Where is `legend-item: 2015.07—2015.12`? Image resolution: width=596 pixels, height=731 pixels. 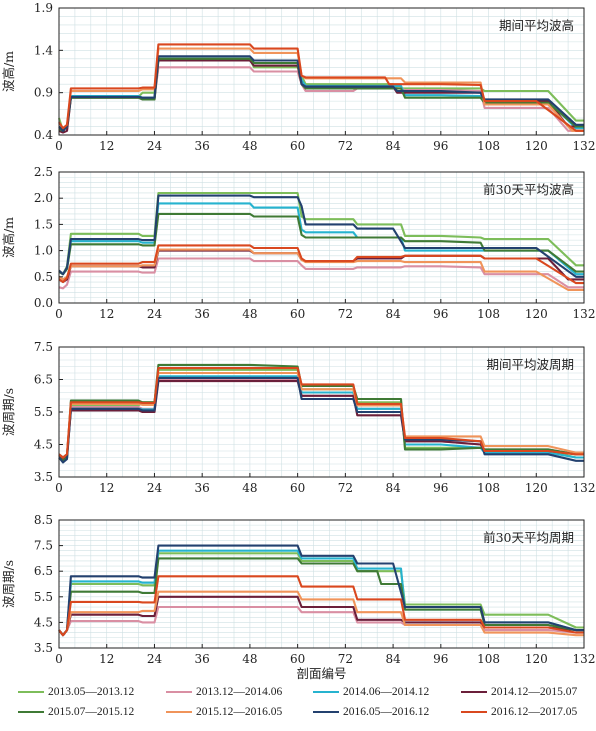
legend-item: 2015.07—2015.12 is located at coordinates (76, 712).